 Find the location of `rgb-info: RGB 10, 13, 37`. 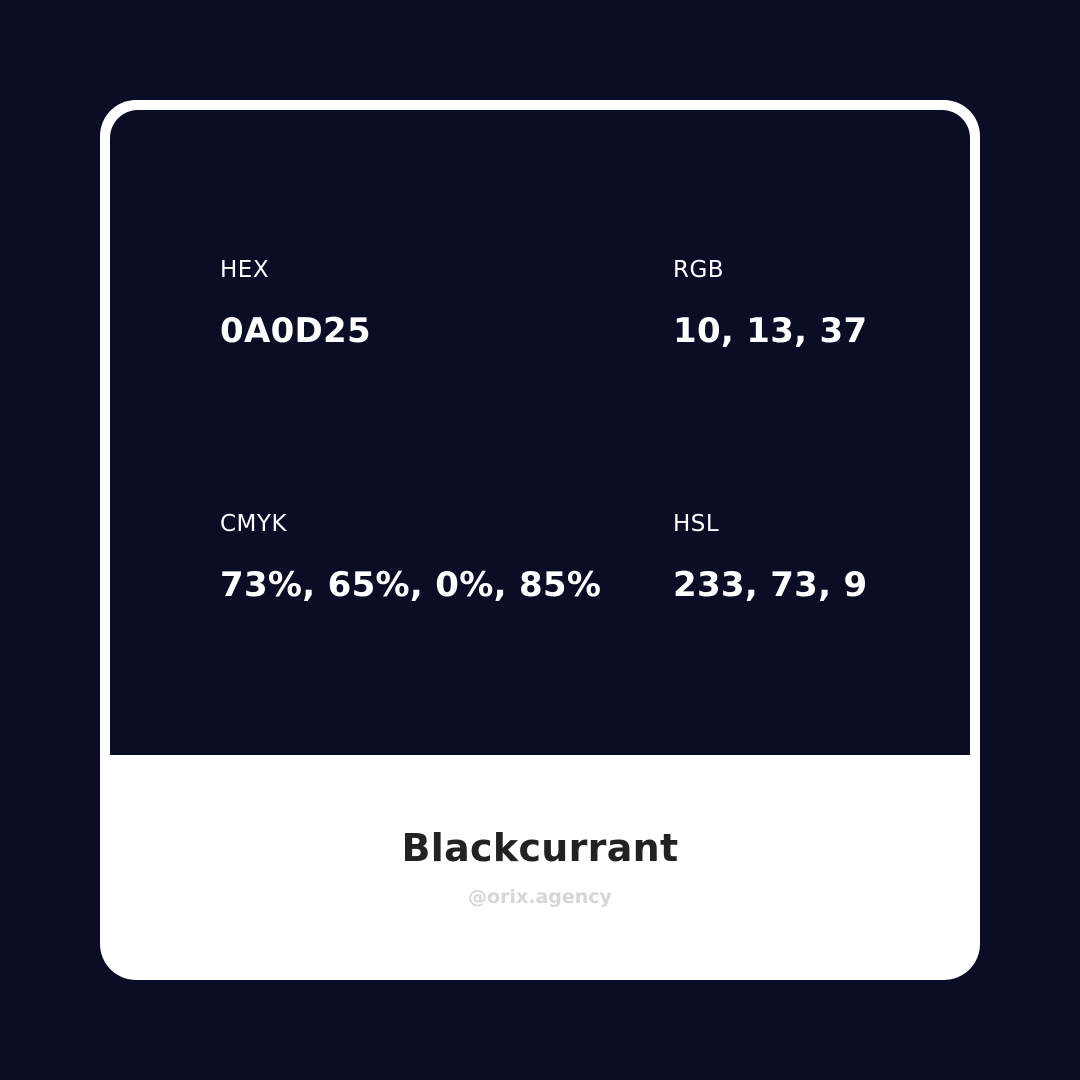

rgb-info: RGB 10, 13, 37 is located at coordinates (770, 303).